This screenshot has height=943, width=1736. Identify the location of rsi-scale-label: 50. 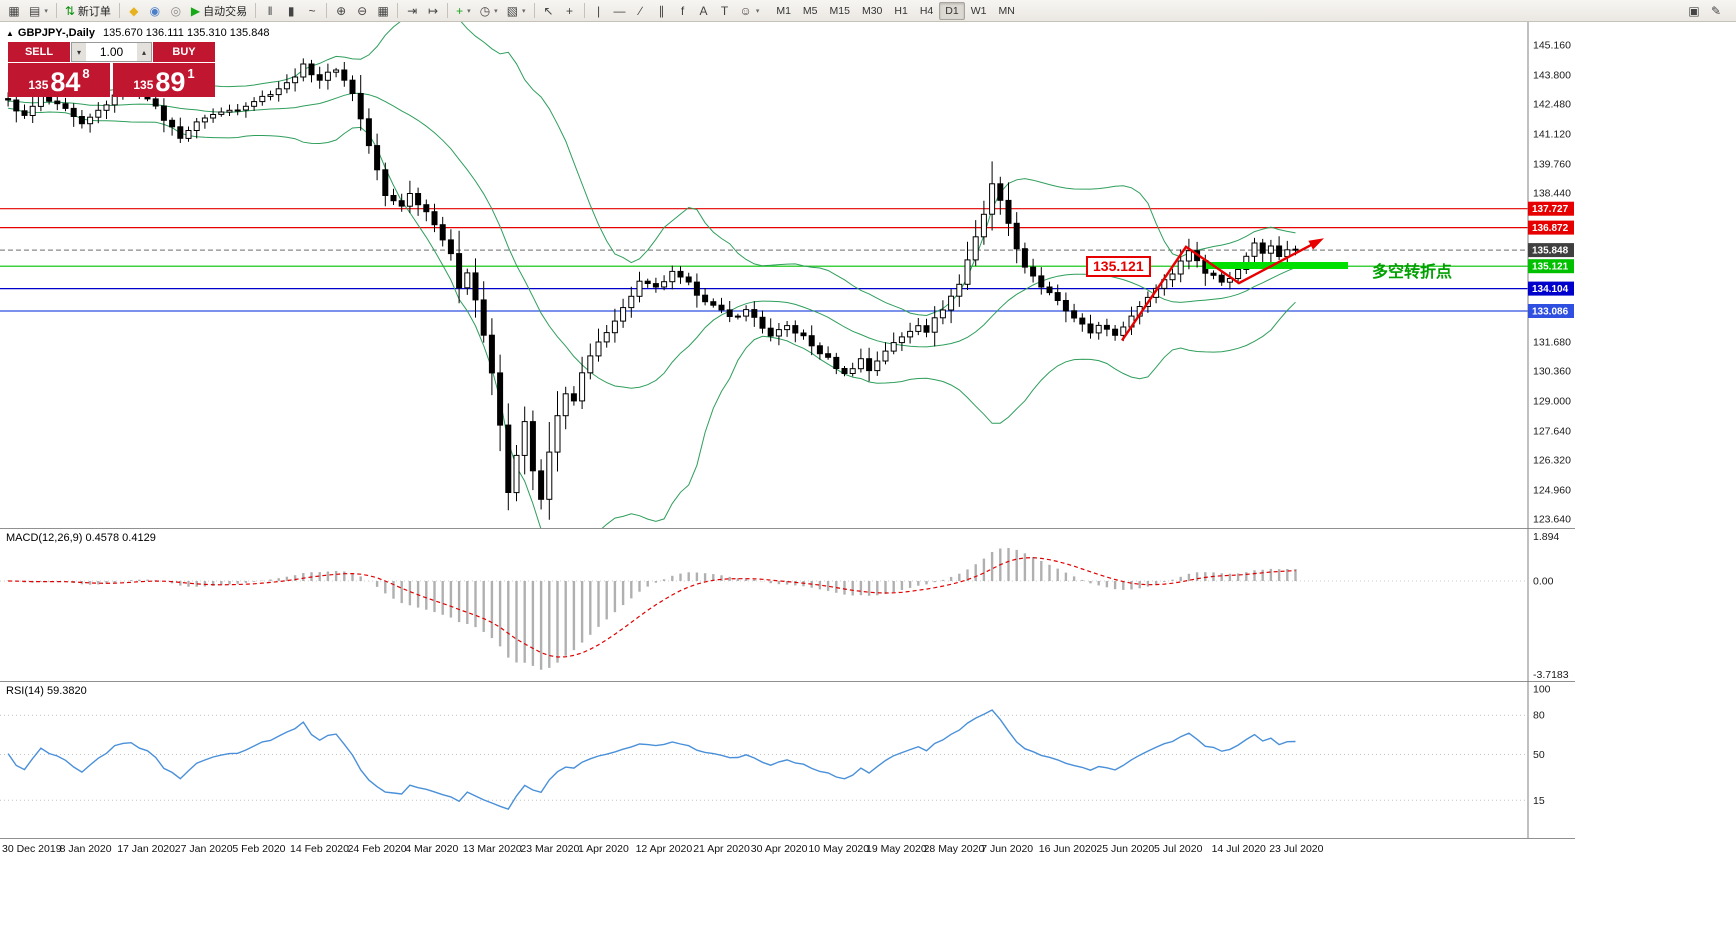
(1539, 755).